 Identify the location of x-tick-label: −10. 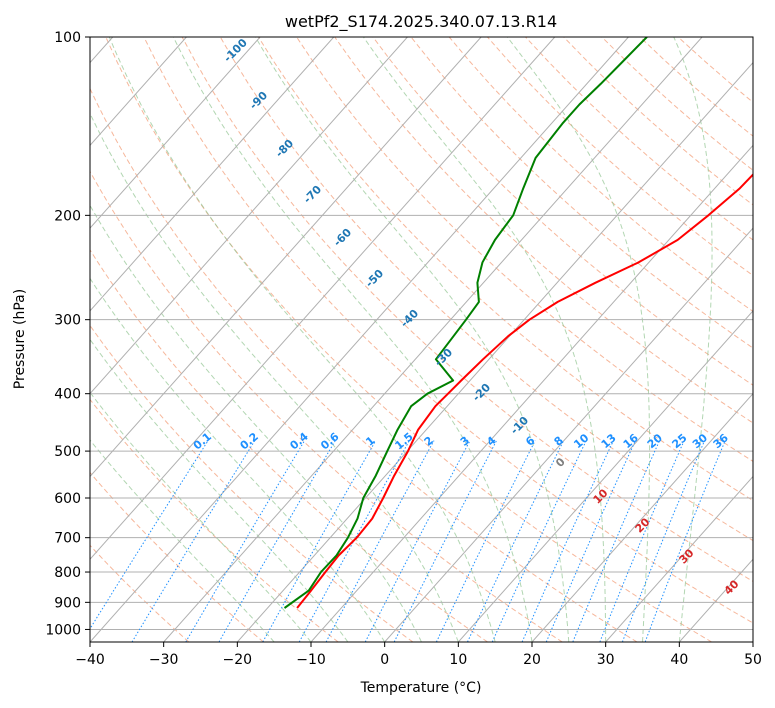
(311, 660).